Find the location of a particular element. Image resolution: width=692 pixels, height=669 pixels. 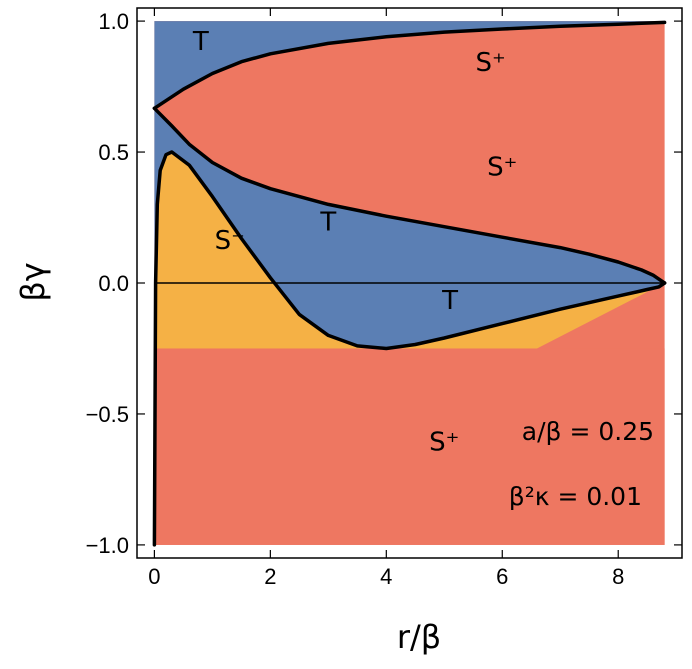

x-tick-label-1: 2 is located at coordinates (270, 576).